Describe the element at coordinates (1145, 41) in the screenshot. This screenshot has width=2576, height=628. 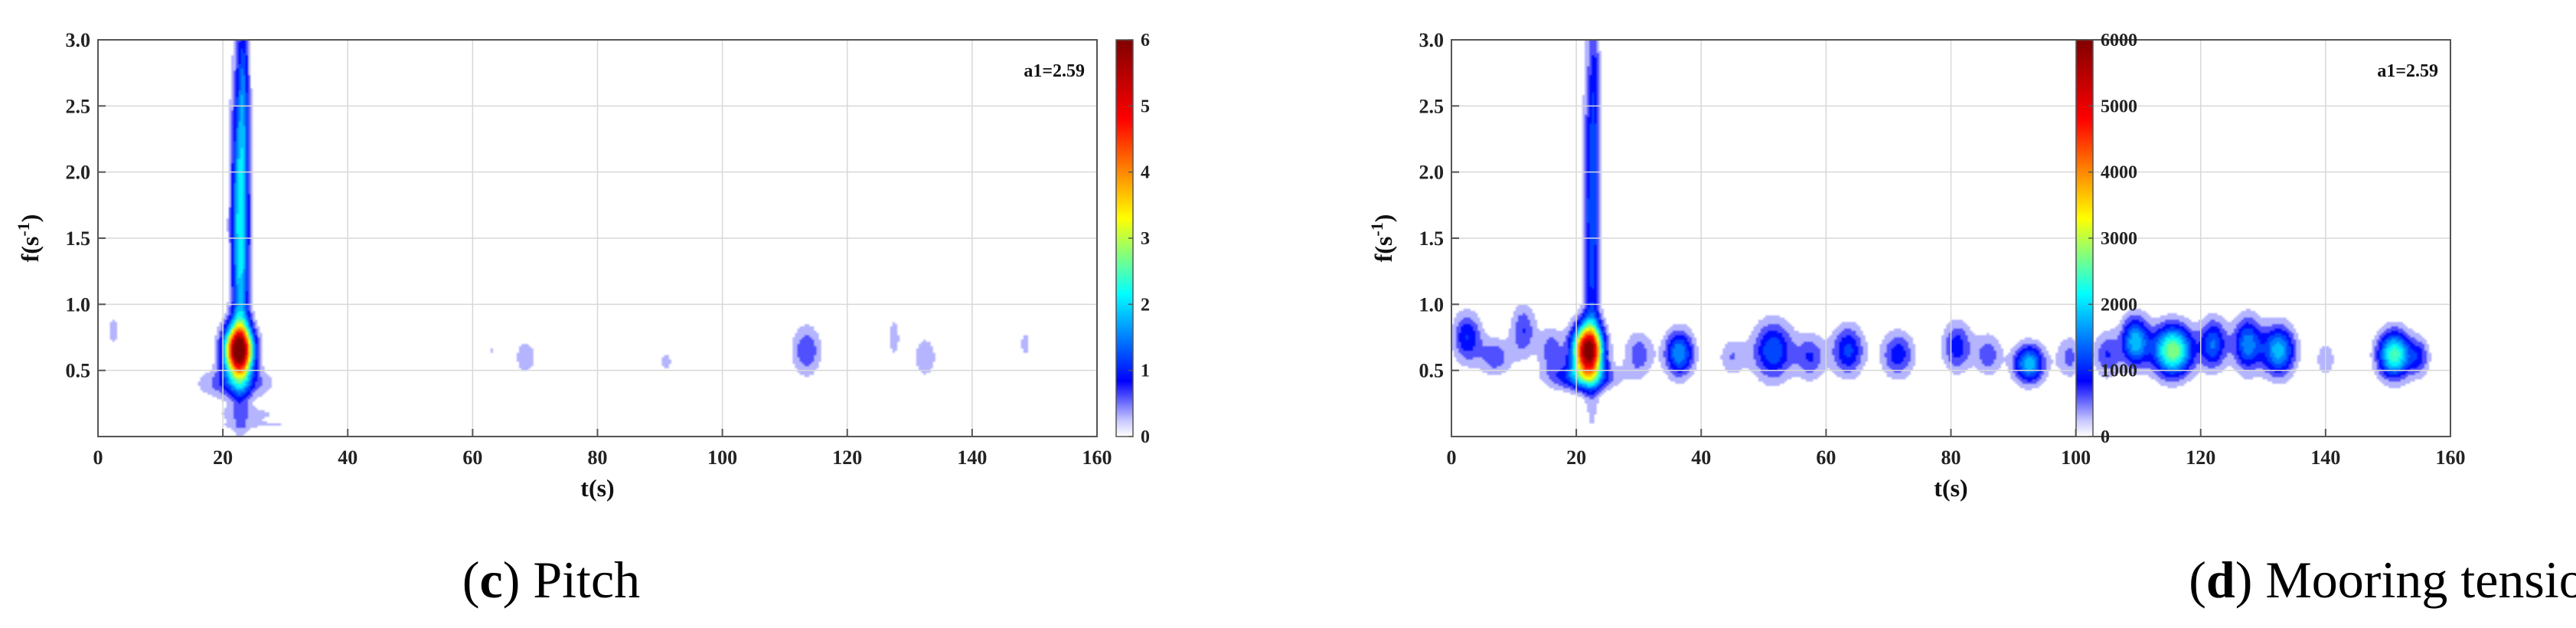
I see `colorbar-tick-label: 6` at that location.